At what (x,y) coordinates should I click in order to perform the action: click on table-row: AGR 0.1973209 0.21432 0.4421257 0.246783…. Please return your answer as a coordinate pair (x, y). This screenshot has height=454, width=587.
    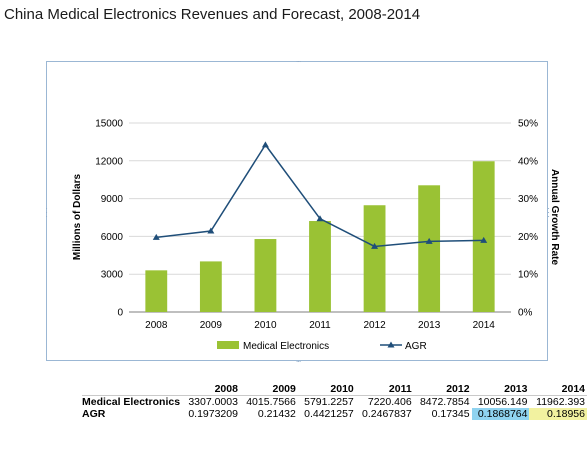
    Looking at the image, I should click on (334, 414).